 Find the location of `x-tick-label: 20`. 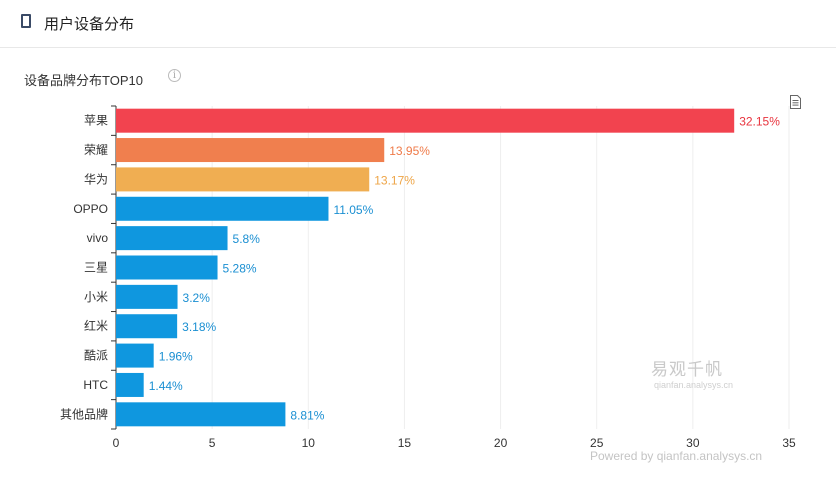

x-tick-label: 20 is located at coordinates (501, 443).